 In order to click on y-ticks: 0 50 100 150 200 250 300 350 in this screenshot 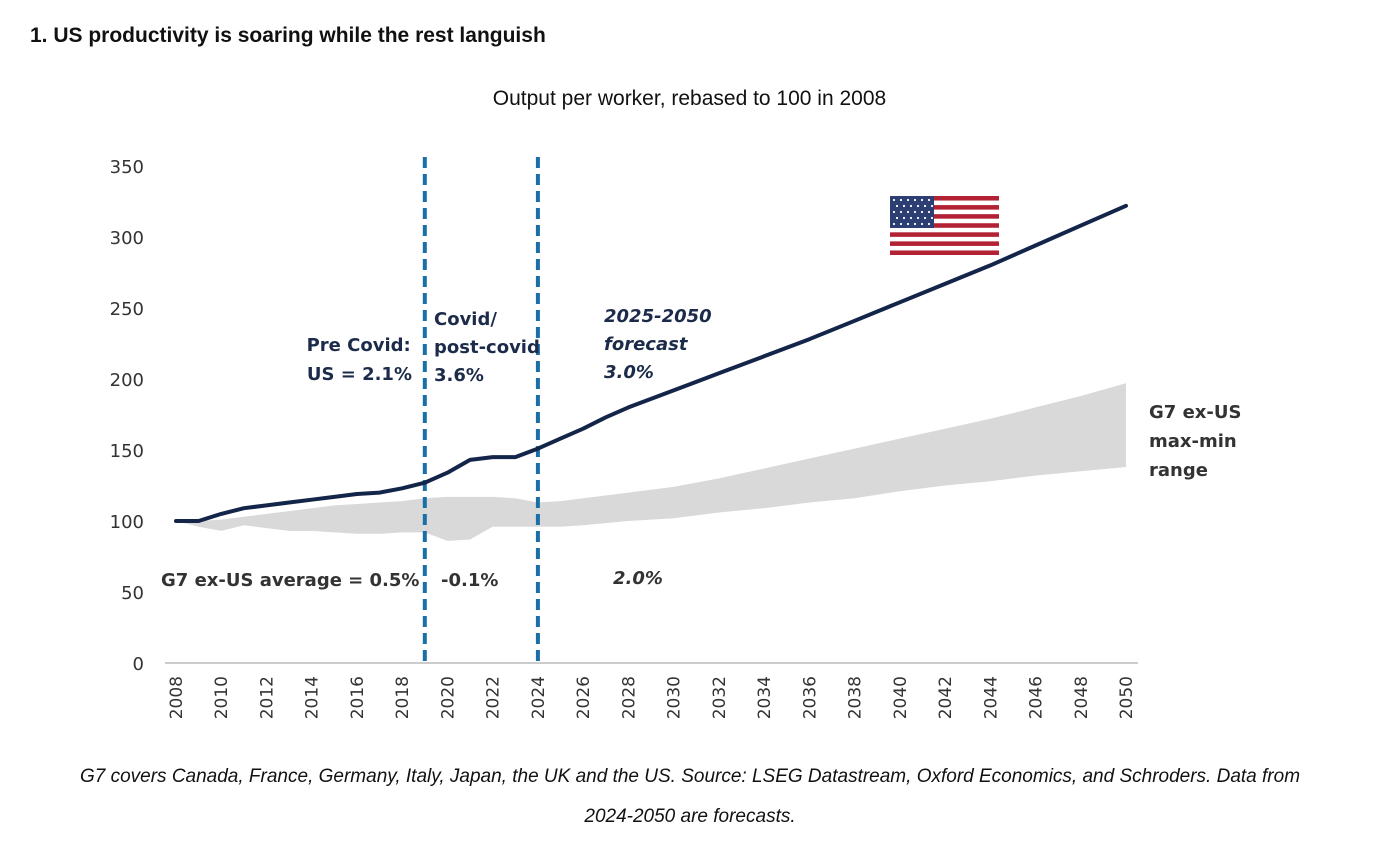, I will do `click(127, 416)`.